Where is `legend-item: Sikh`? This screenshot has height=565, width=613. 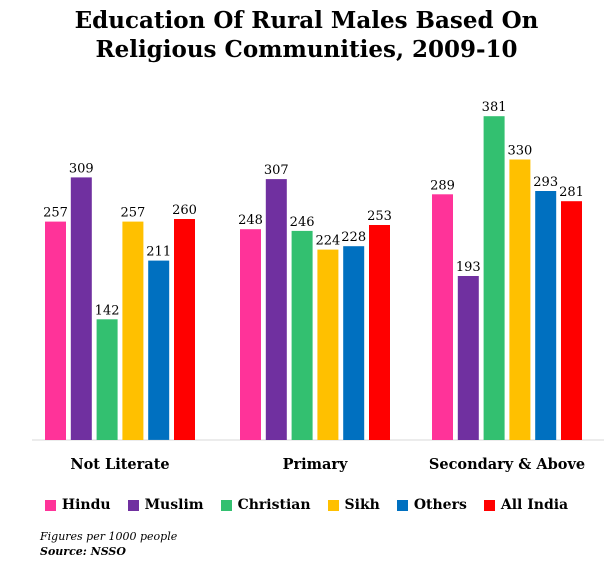
legend-item: Sikh is located at coordinates (353, 505).